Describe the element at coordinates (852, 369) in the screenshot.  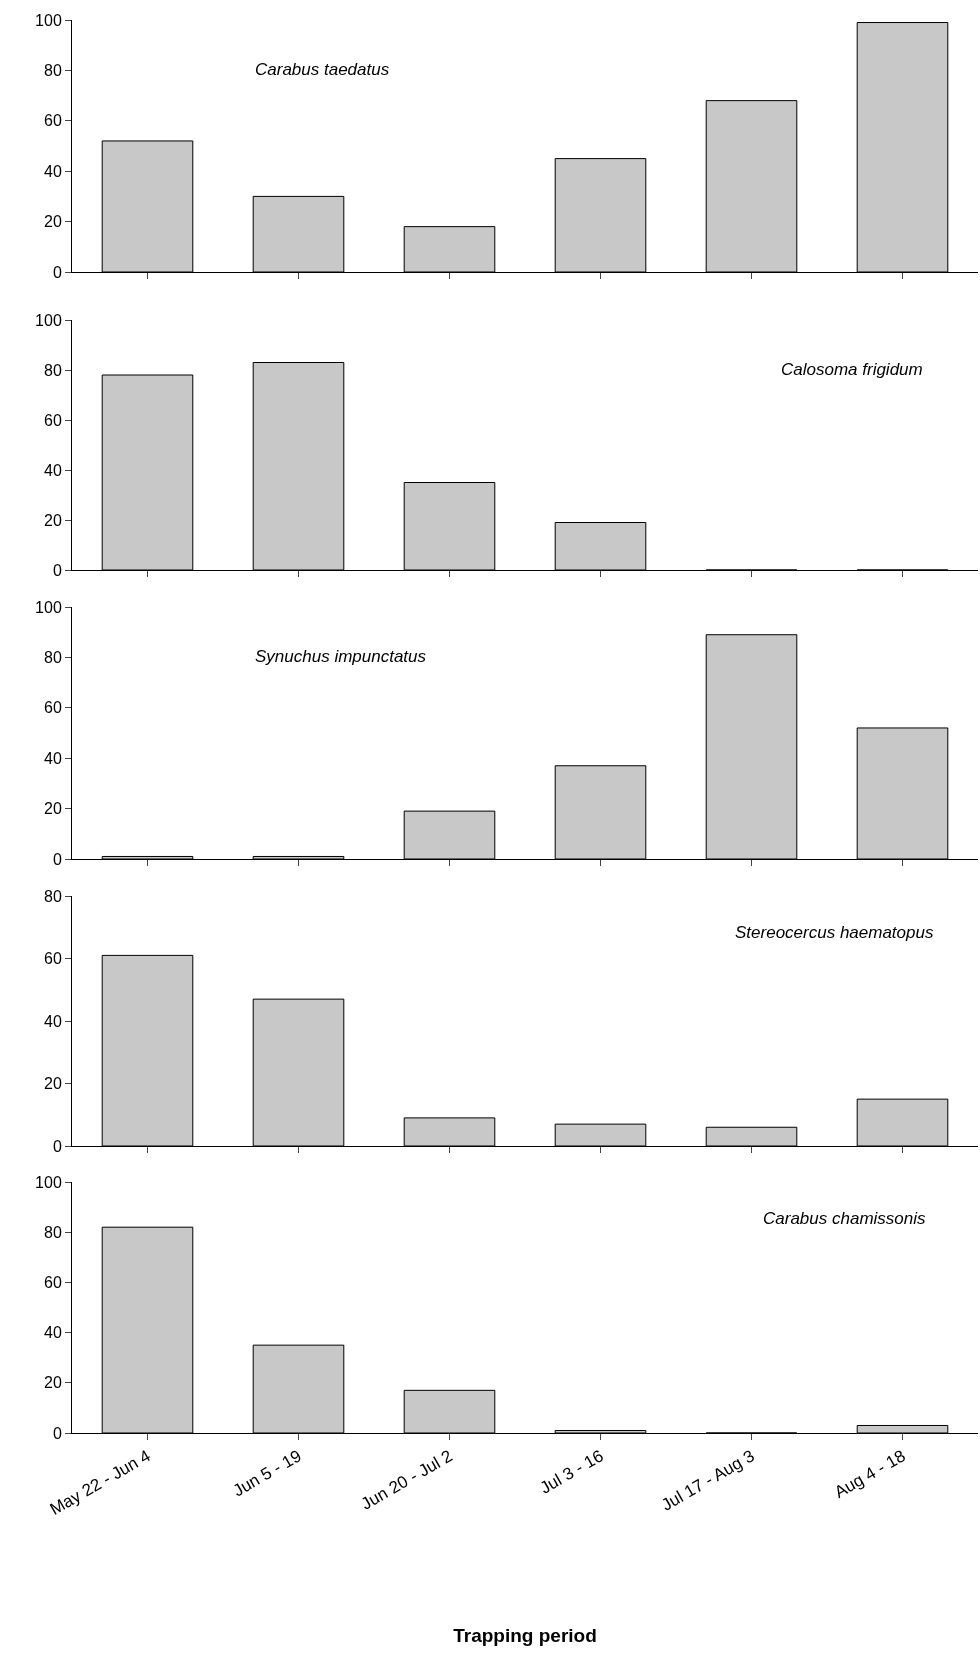
I see `annotation: Calosoma frigidum` at that location.